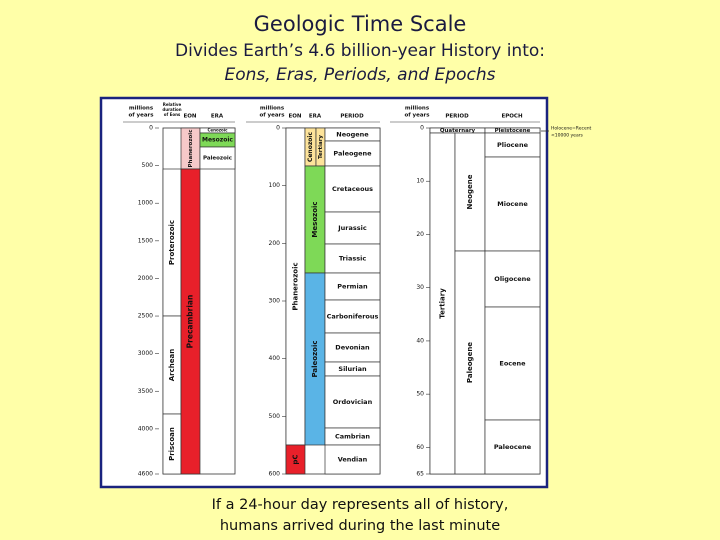  I want to click on unit-label: Proterozoic, so click(172, 242).